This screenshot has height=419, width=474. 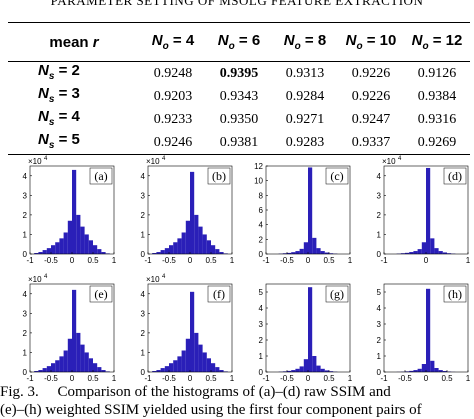 I want to click on corner-header: mean r, so click(x=74, y=42).